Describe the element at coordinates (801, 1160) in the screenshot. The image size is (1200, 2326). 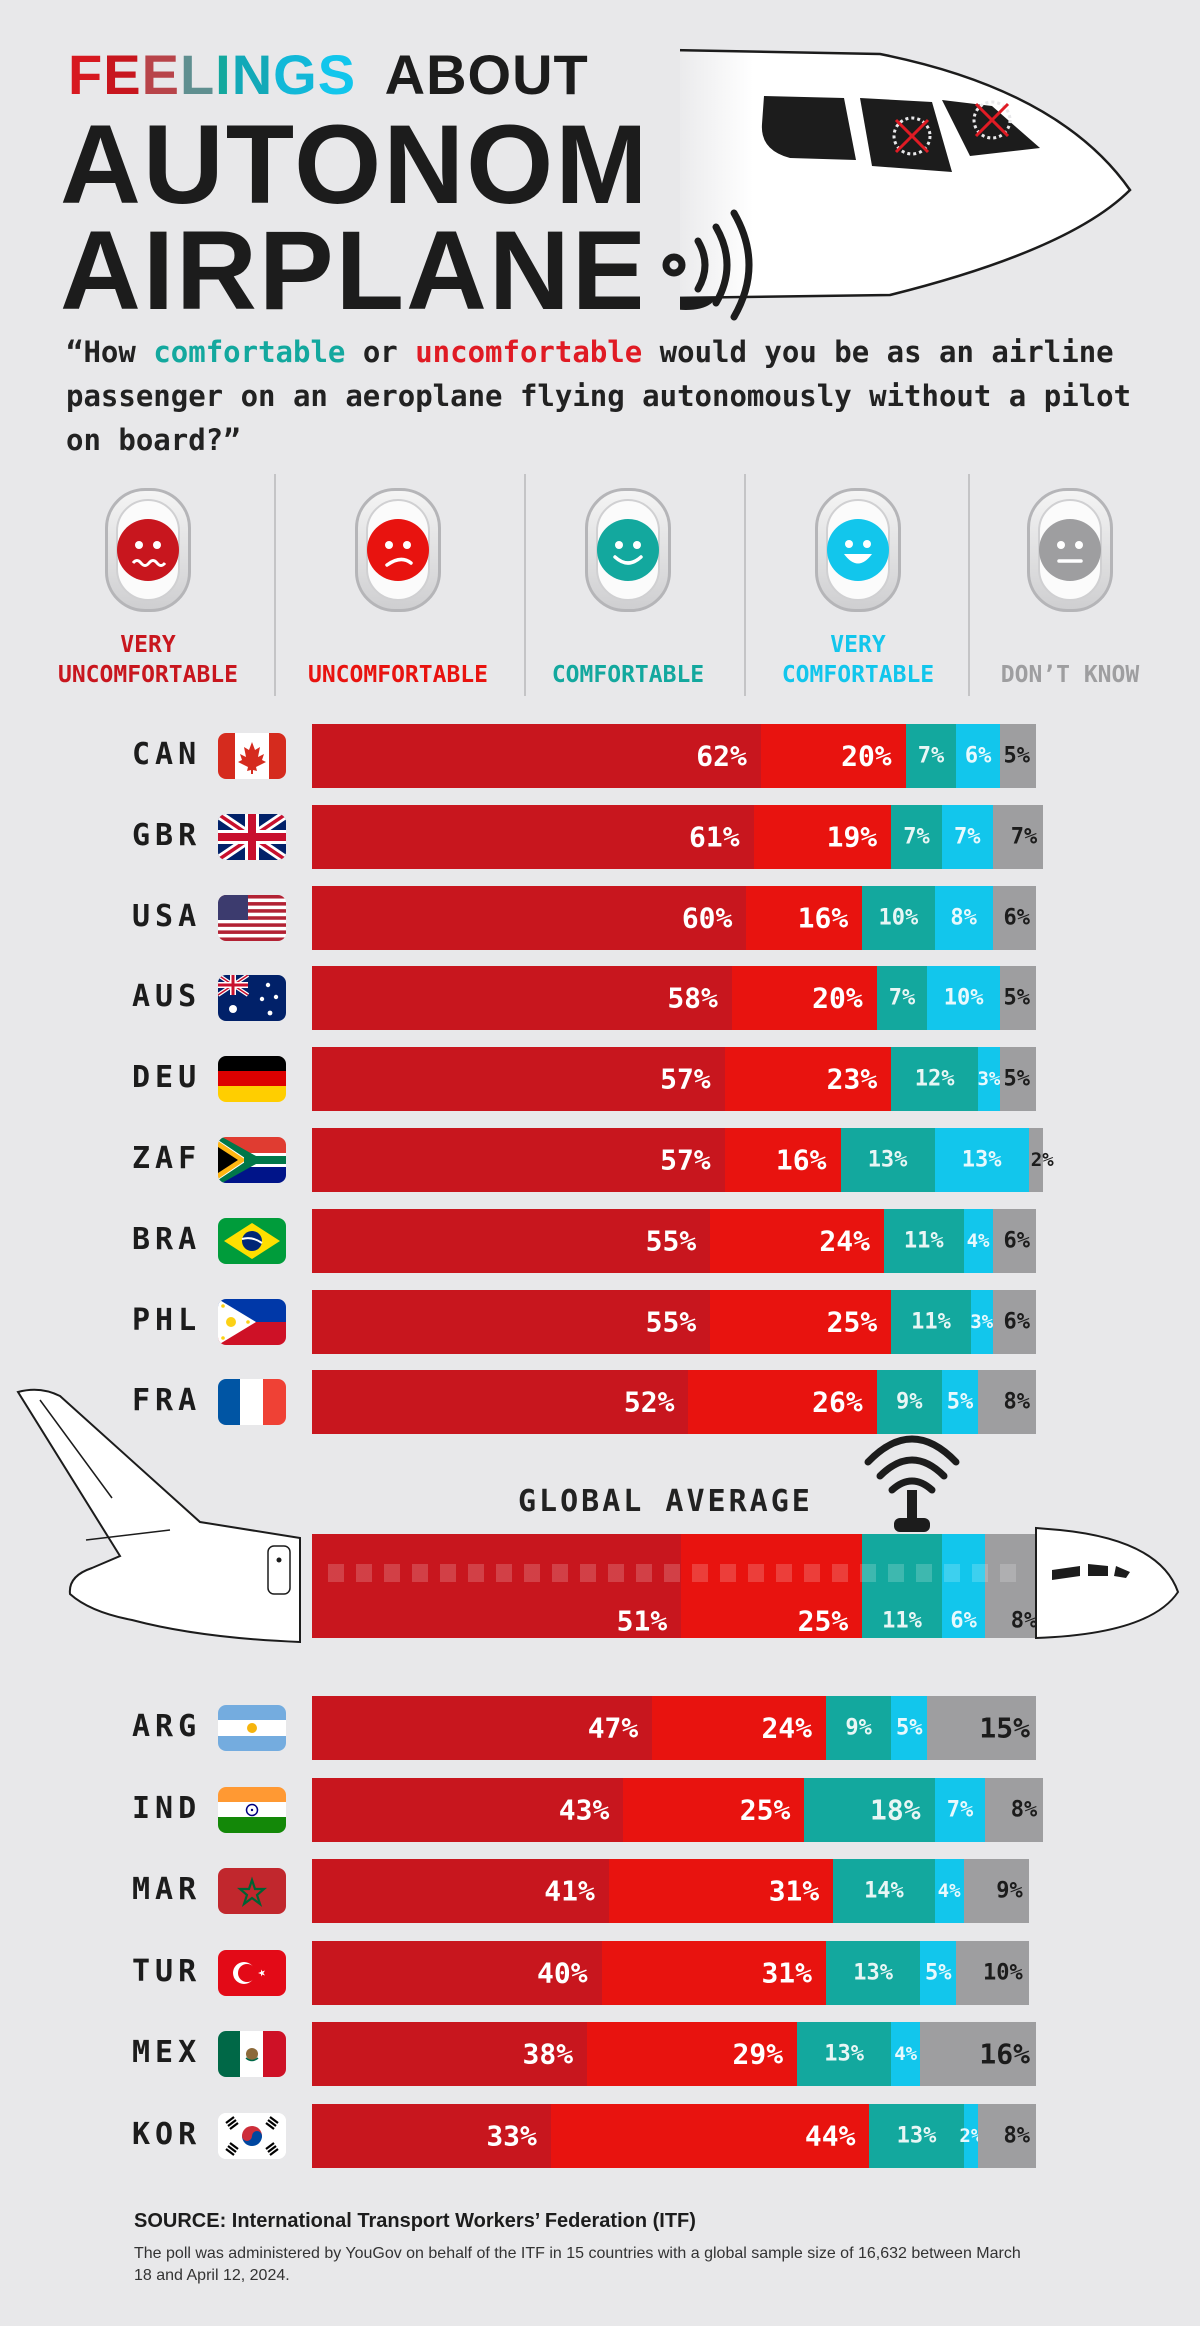
I see `data-label: 16%` at that location.